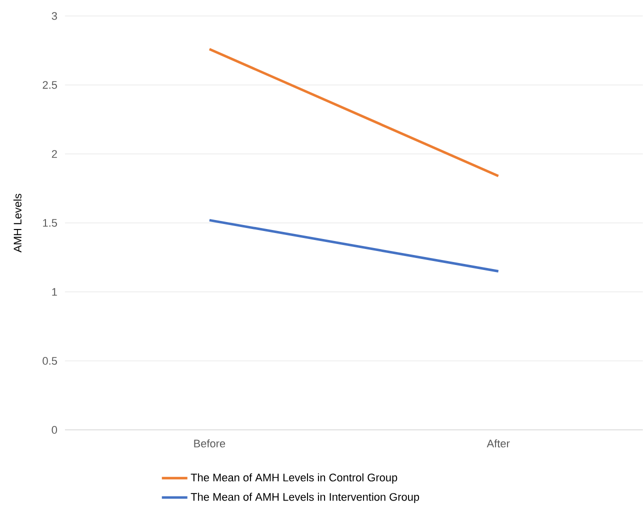 This screenshot has height=524, width=643. Describe the element at coordinates (294, 478) in the screenshot. I see `legend-label: The Mean of AMH Levels in Control Group` at that location.